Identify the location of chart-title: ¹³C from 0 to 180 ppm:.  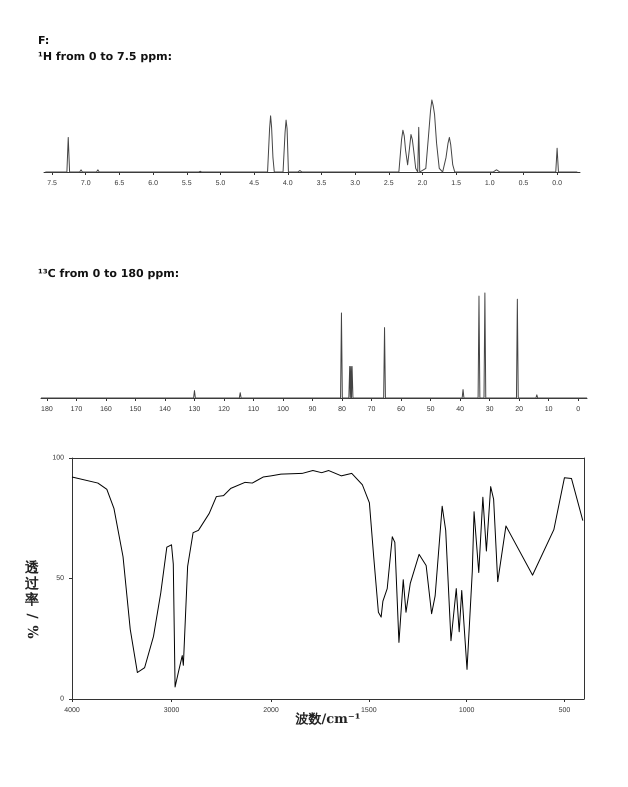
(109, 273).